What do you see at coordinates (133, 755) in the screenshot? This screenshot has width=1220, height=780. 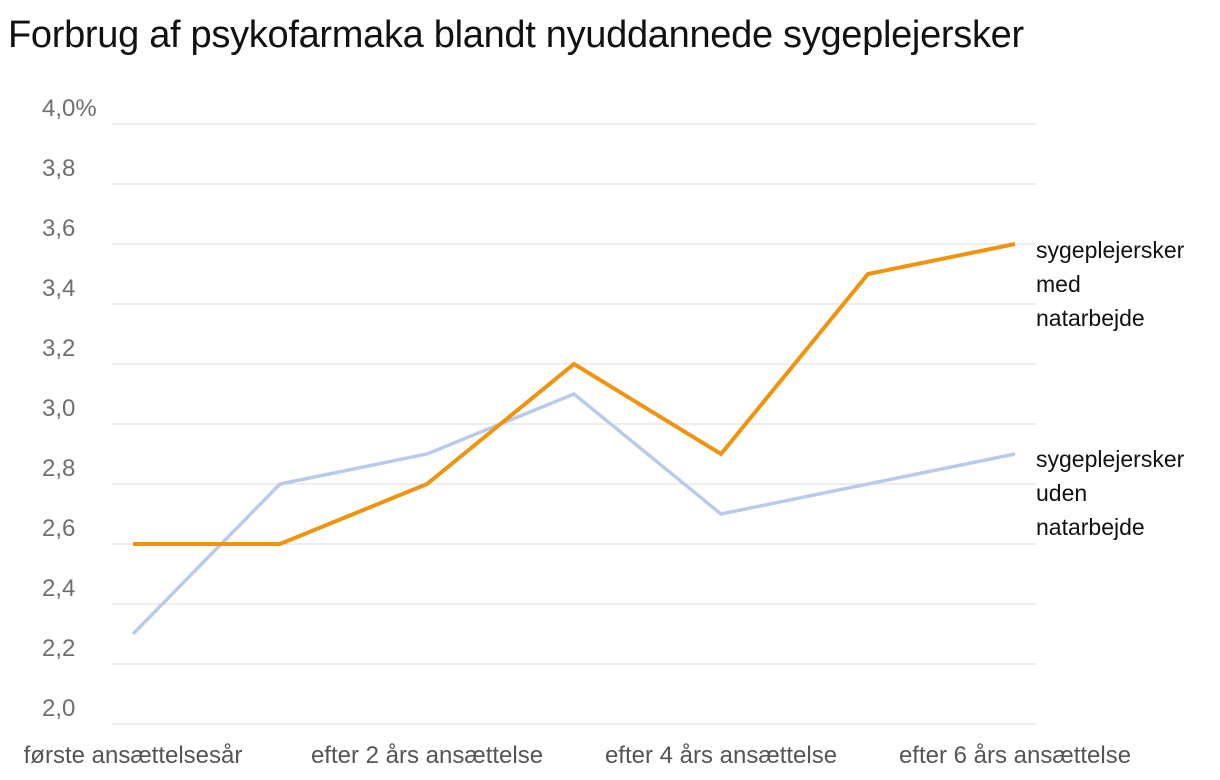 I see `x-tick-label: første ansættelsesår` at bounding box center [133, 755].